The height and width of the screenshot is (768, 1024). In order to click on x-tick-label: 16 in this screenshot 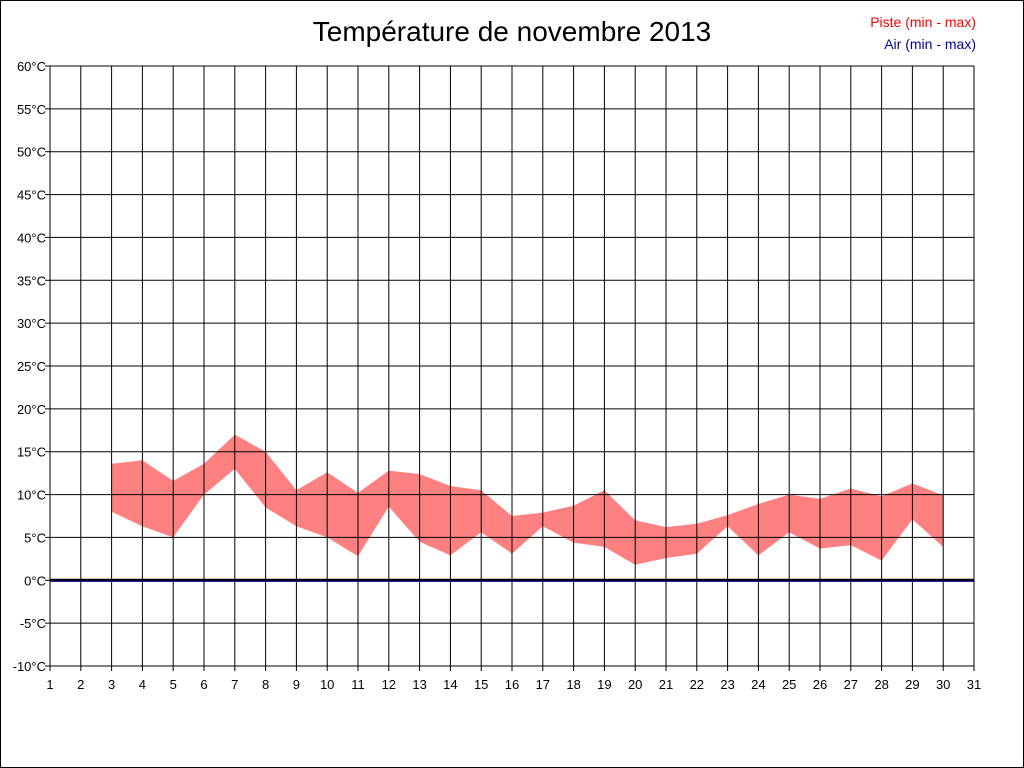, I will do `click(512, 684)`.